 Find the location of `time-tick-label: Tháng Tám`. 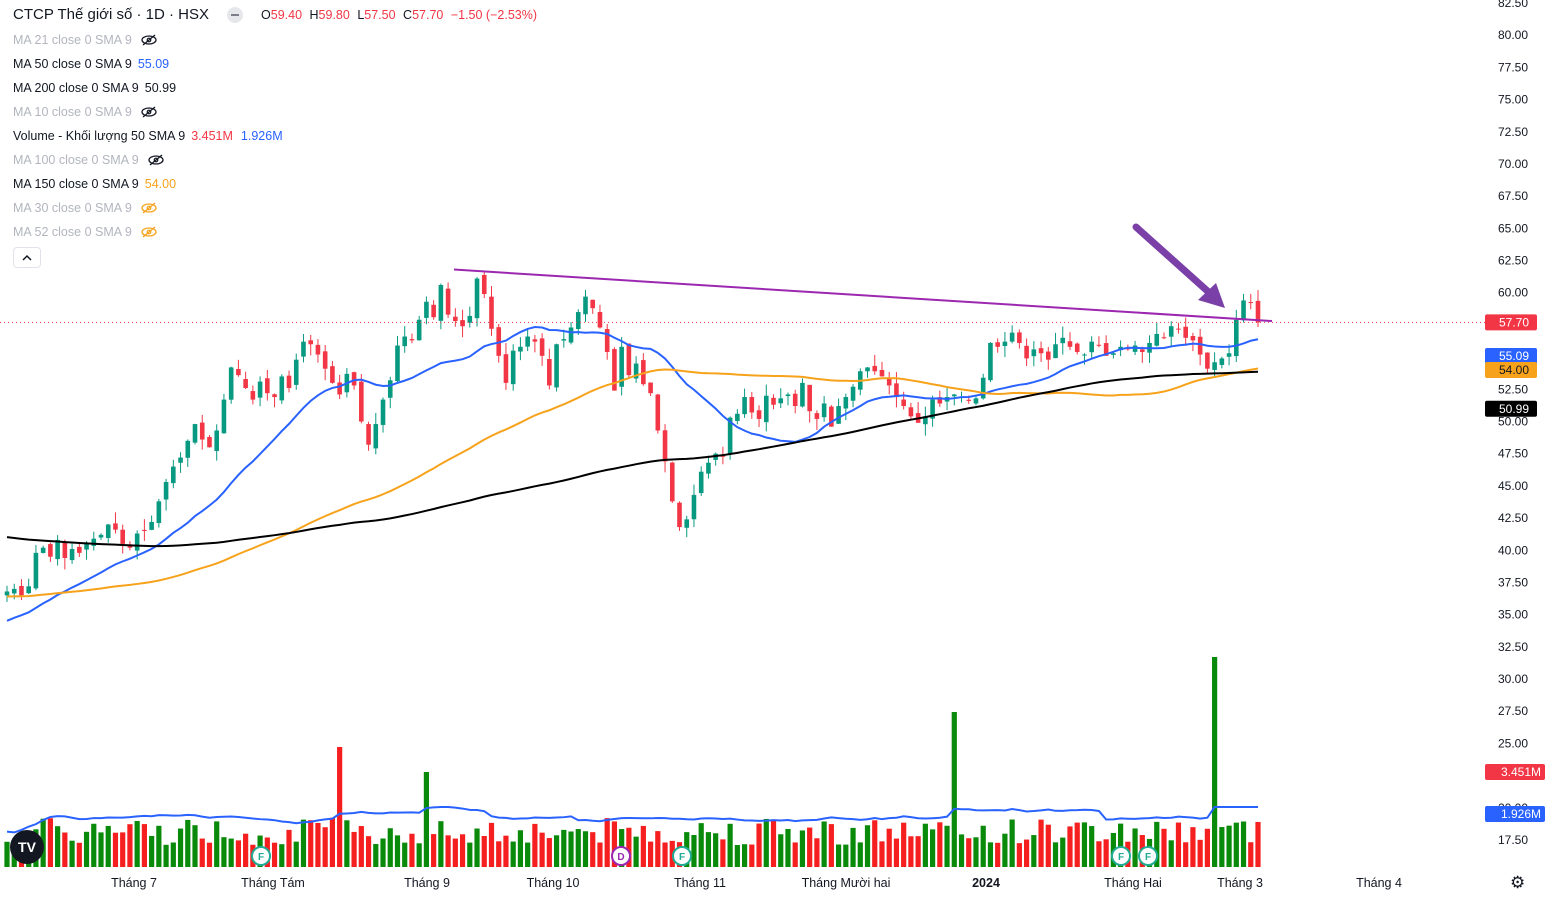

time-tick-label: Tháng Tám is located at coordinates (273, 883).